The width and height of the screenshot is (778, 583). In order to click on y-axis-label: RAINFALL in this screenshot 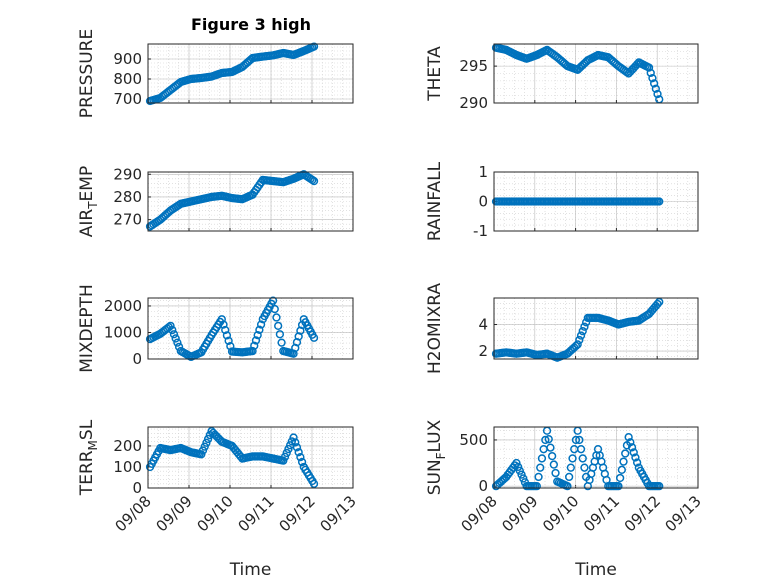, I will do `click(435, 201)`.